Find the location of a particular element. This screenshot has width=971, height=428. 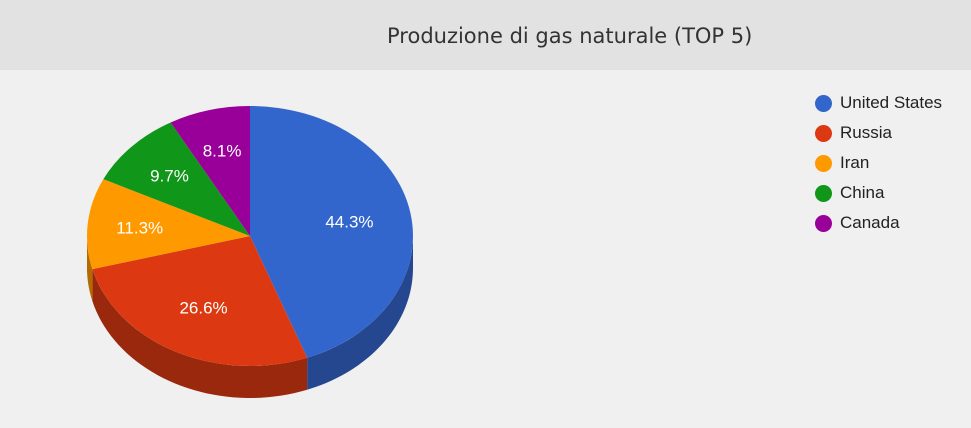

legend-item: Iran is located at coordinates (878, 163).